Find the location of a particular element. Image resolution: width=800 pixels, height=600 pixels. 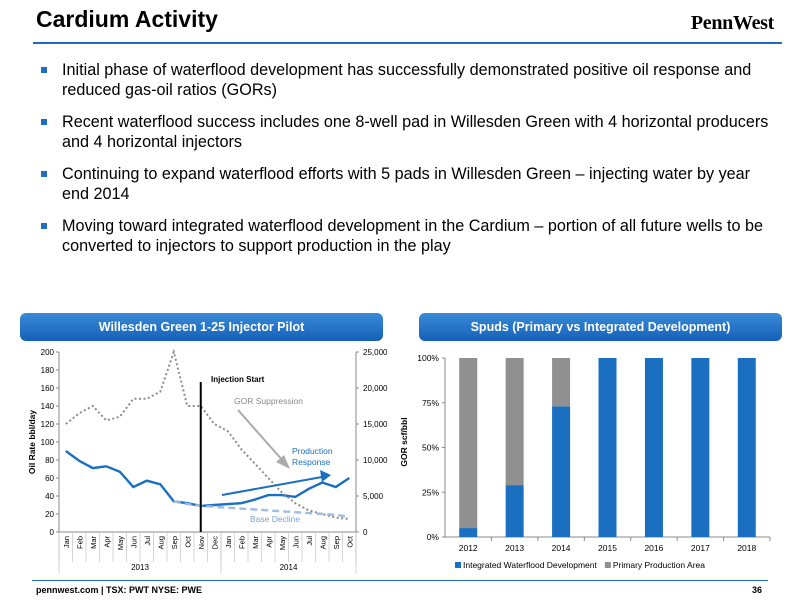

y-tick-label: 100% is located at coordinates (428, 358).